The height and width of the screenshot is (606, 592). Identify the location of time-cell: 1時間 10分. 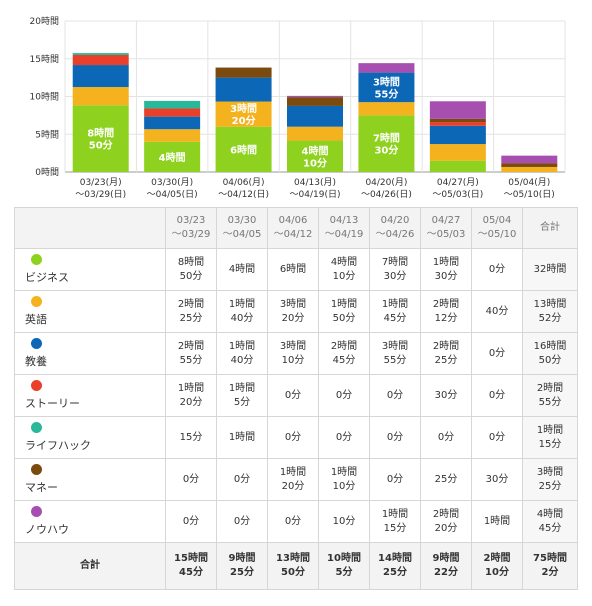
(344, 479).